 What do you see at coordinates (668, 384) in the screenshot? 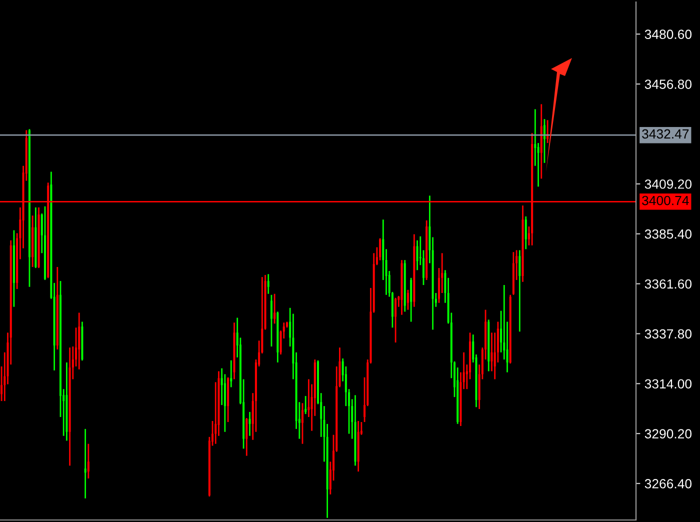
I see `y-tick-label: 3314.00` at bounding box center [668, 384].